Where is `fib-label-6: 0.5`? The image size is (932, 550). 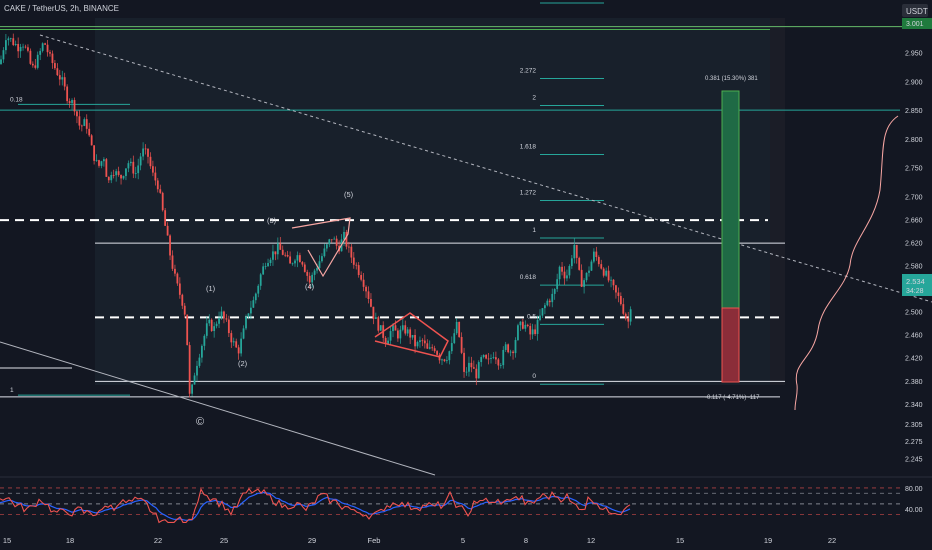 fib-label-6: 0.5 is located at coordinates (531, 316).